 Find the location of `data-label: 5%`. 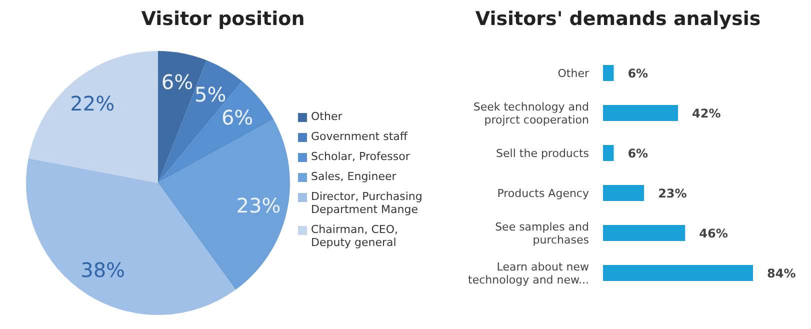

data-label: 5% is located at coordinates (210, 94).